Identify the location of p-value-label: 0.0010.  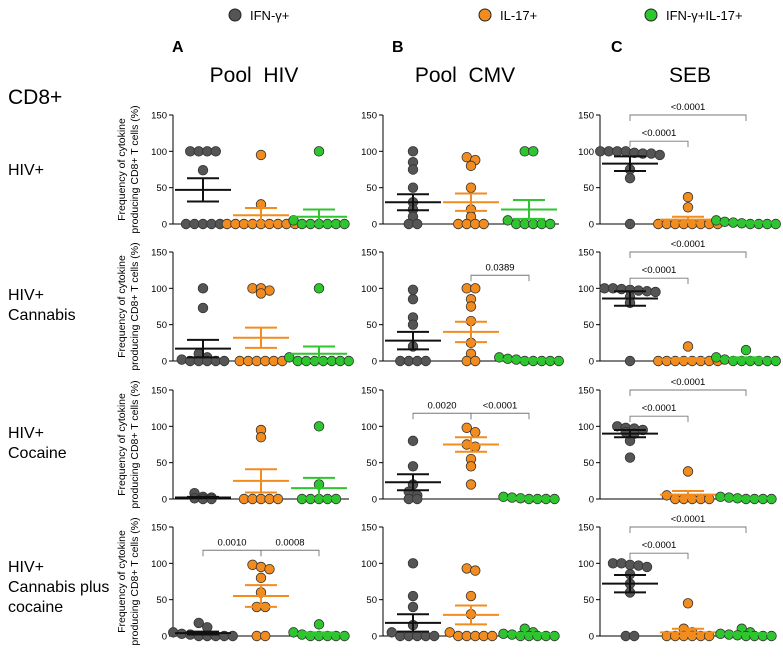
(231, 542).